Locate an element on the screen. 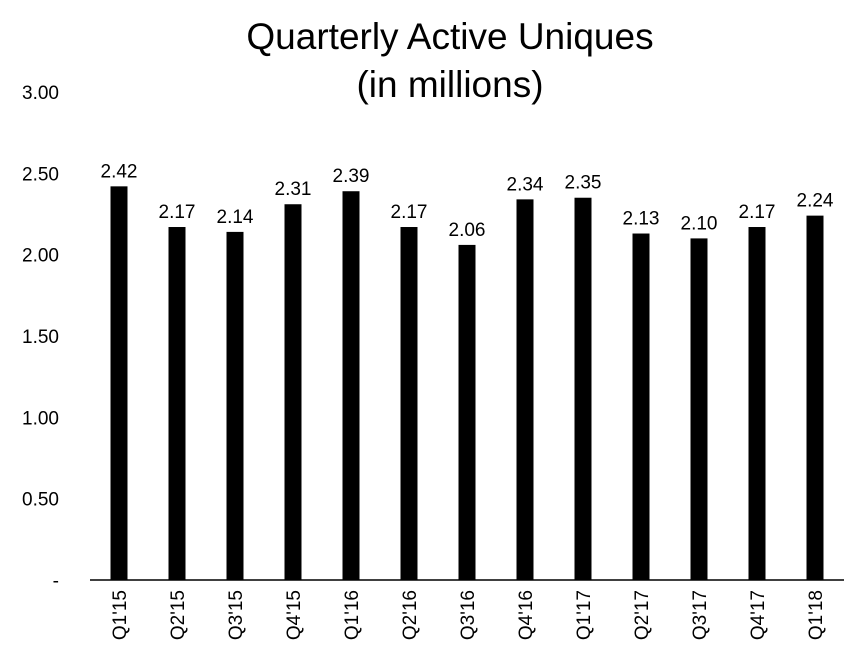 The height and width of the screenshot is (655, 844). data-label: 2.24 is located at coordinates (815, 201).